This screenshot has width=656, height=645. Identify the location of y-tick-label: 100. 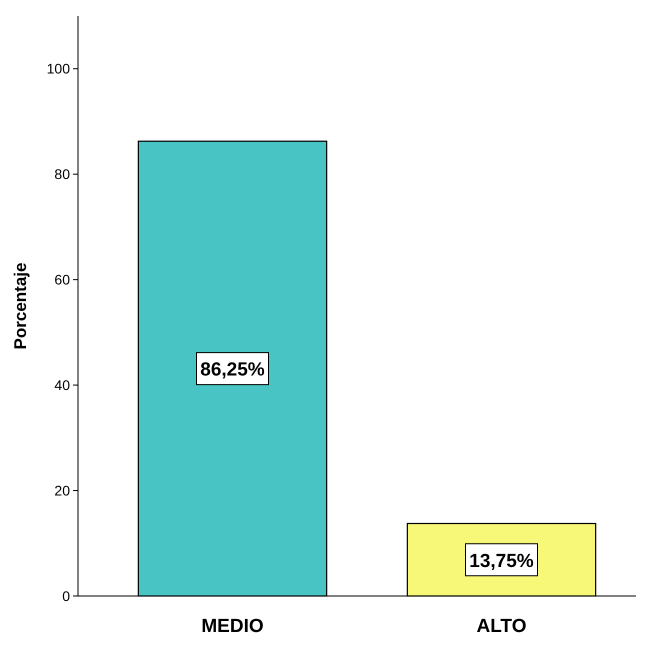
(58, 68).